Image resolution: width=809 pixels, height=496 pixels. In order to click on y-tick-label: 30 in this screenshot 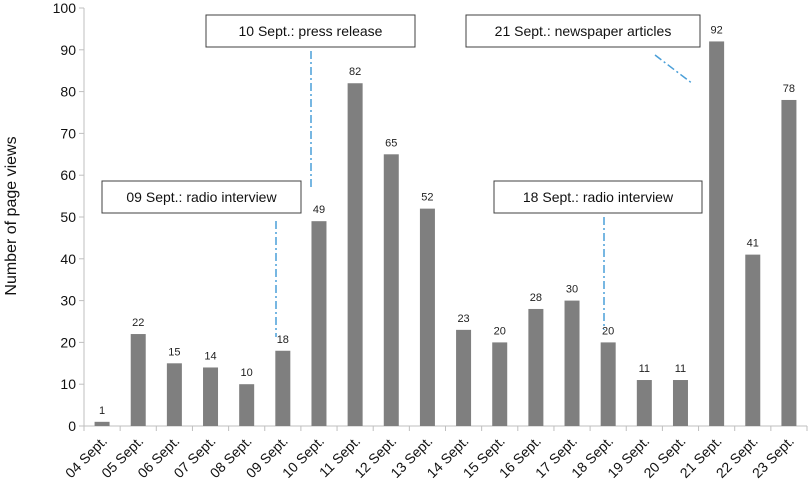, I will do `click(68, 301)`.